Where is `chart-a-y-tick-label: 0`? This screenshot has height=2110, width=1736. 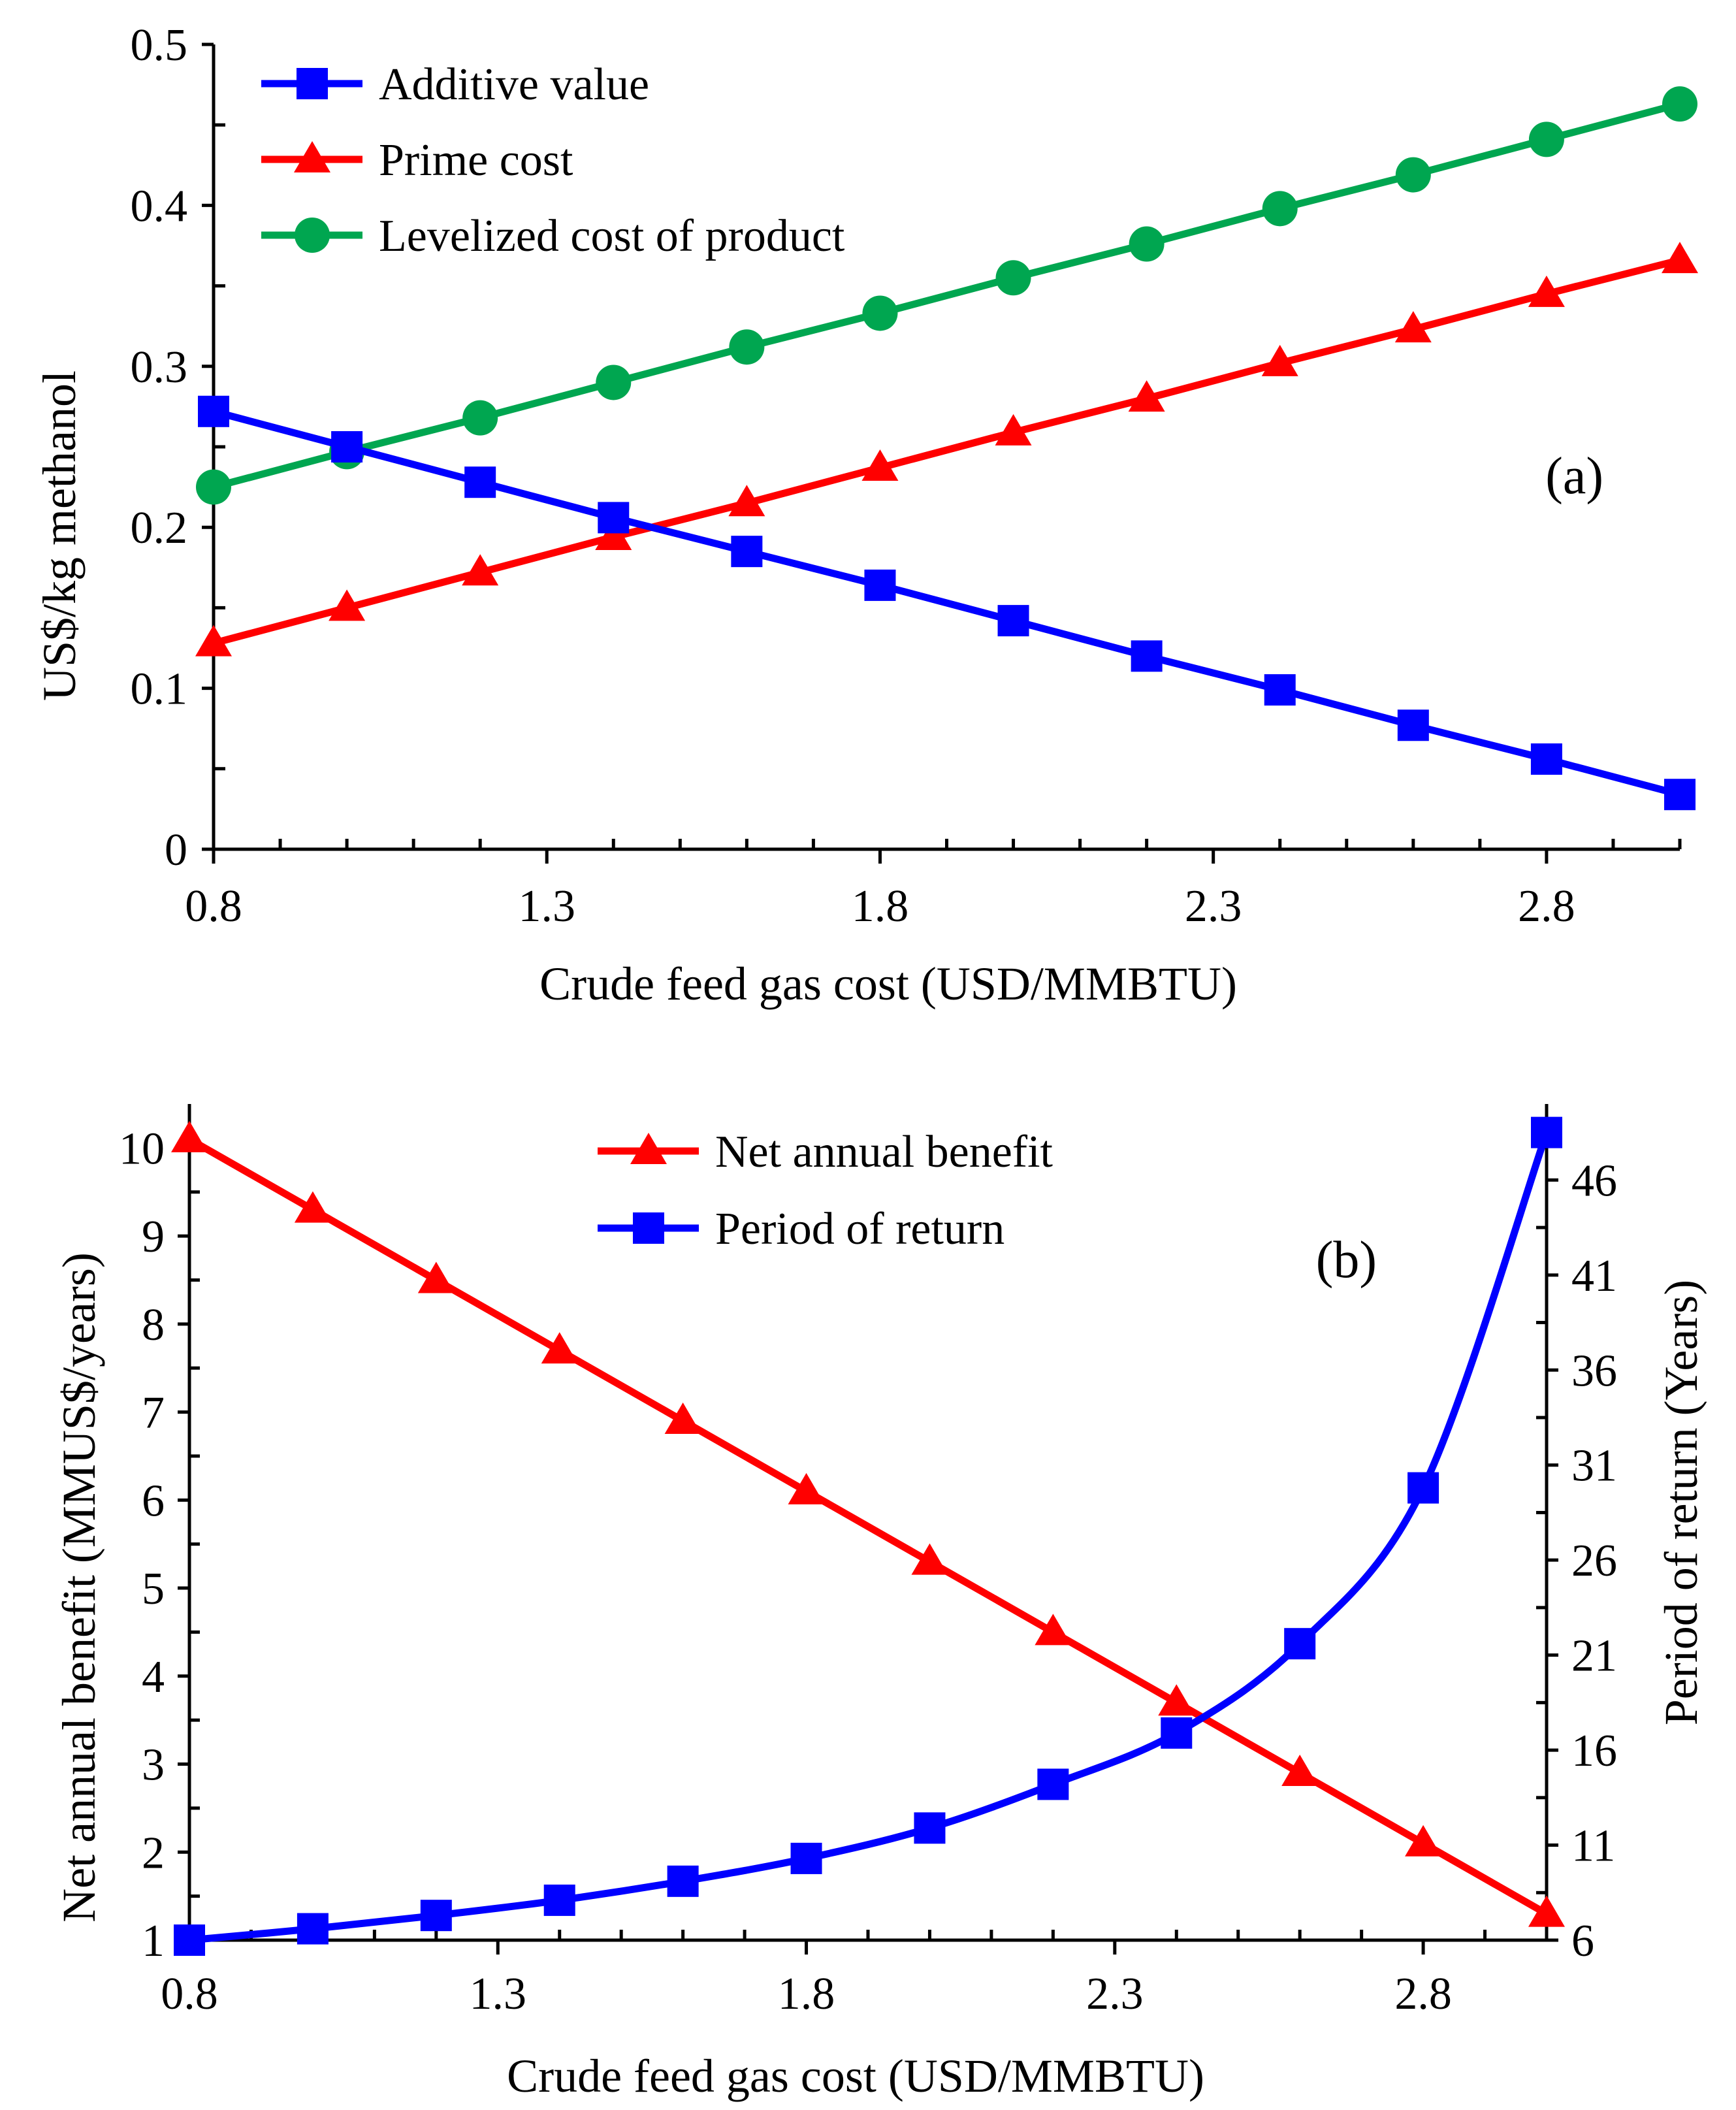 chart-a-y-tick-label: 0 is located at coordinates (176, 850).